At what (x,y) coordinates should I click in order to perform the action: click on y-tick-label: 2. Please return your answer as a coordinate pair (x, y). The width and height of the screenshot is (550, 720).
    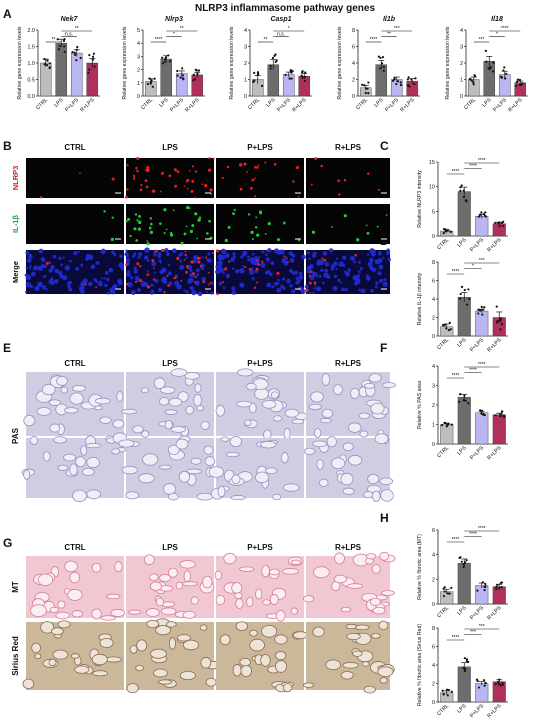
    Looking at the image, I should click on (433, 580).